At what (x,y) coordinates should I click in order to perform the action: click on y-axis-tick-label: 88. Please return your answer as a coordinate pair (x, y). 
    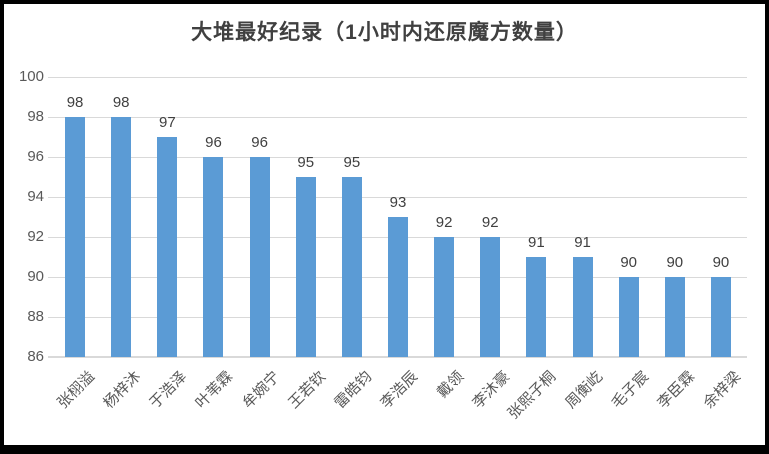
    Looking at the image, I should click on (35, 316).